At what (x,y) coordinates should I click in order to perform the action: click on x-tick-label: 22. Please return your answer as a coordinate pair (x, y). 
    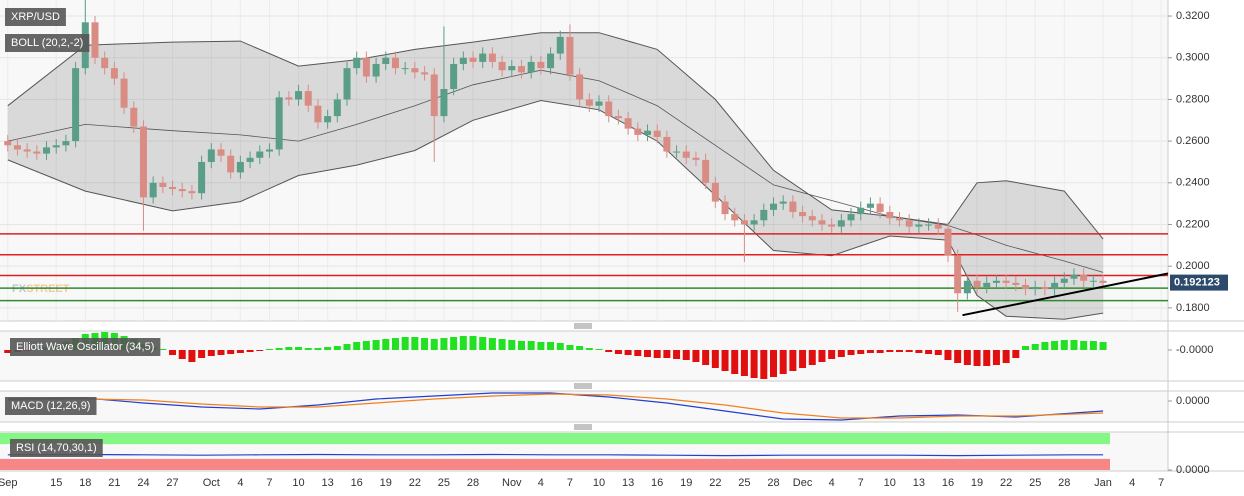
    Looking at the image, I should click on (415, 483).